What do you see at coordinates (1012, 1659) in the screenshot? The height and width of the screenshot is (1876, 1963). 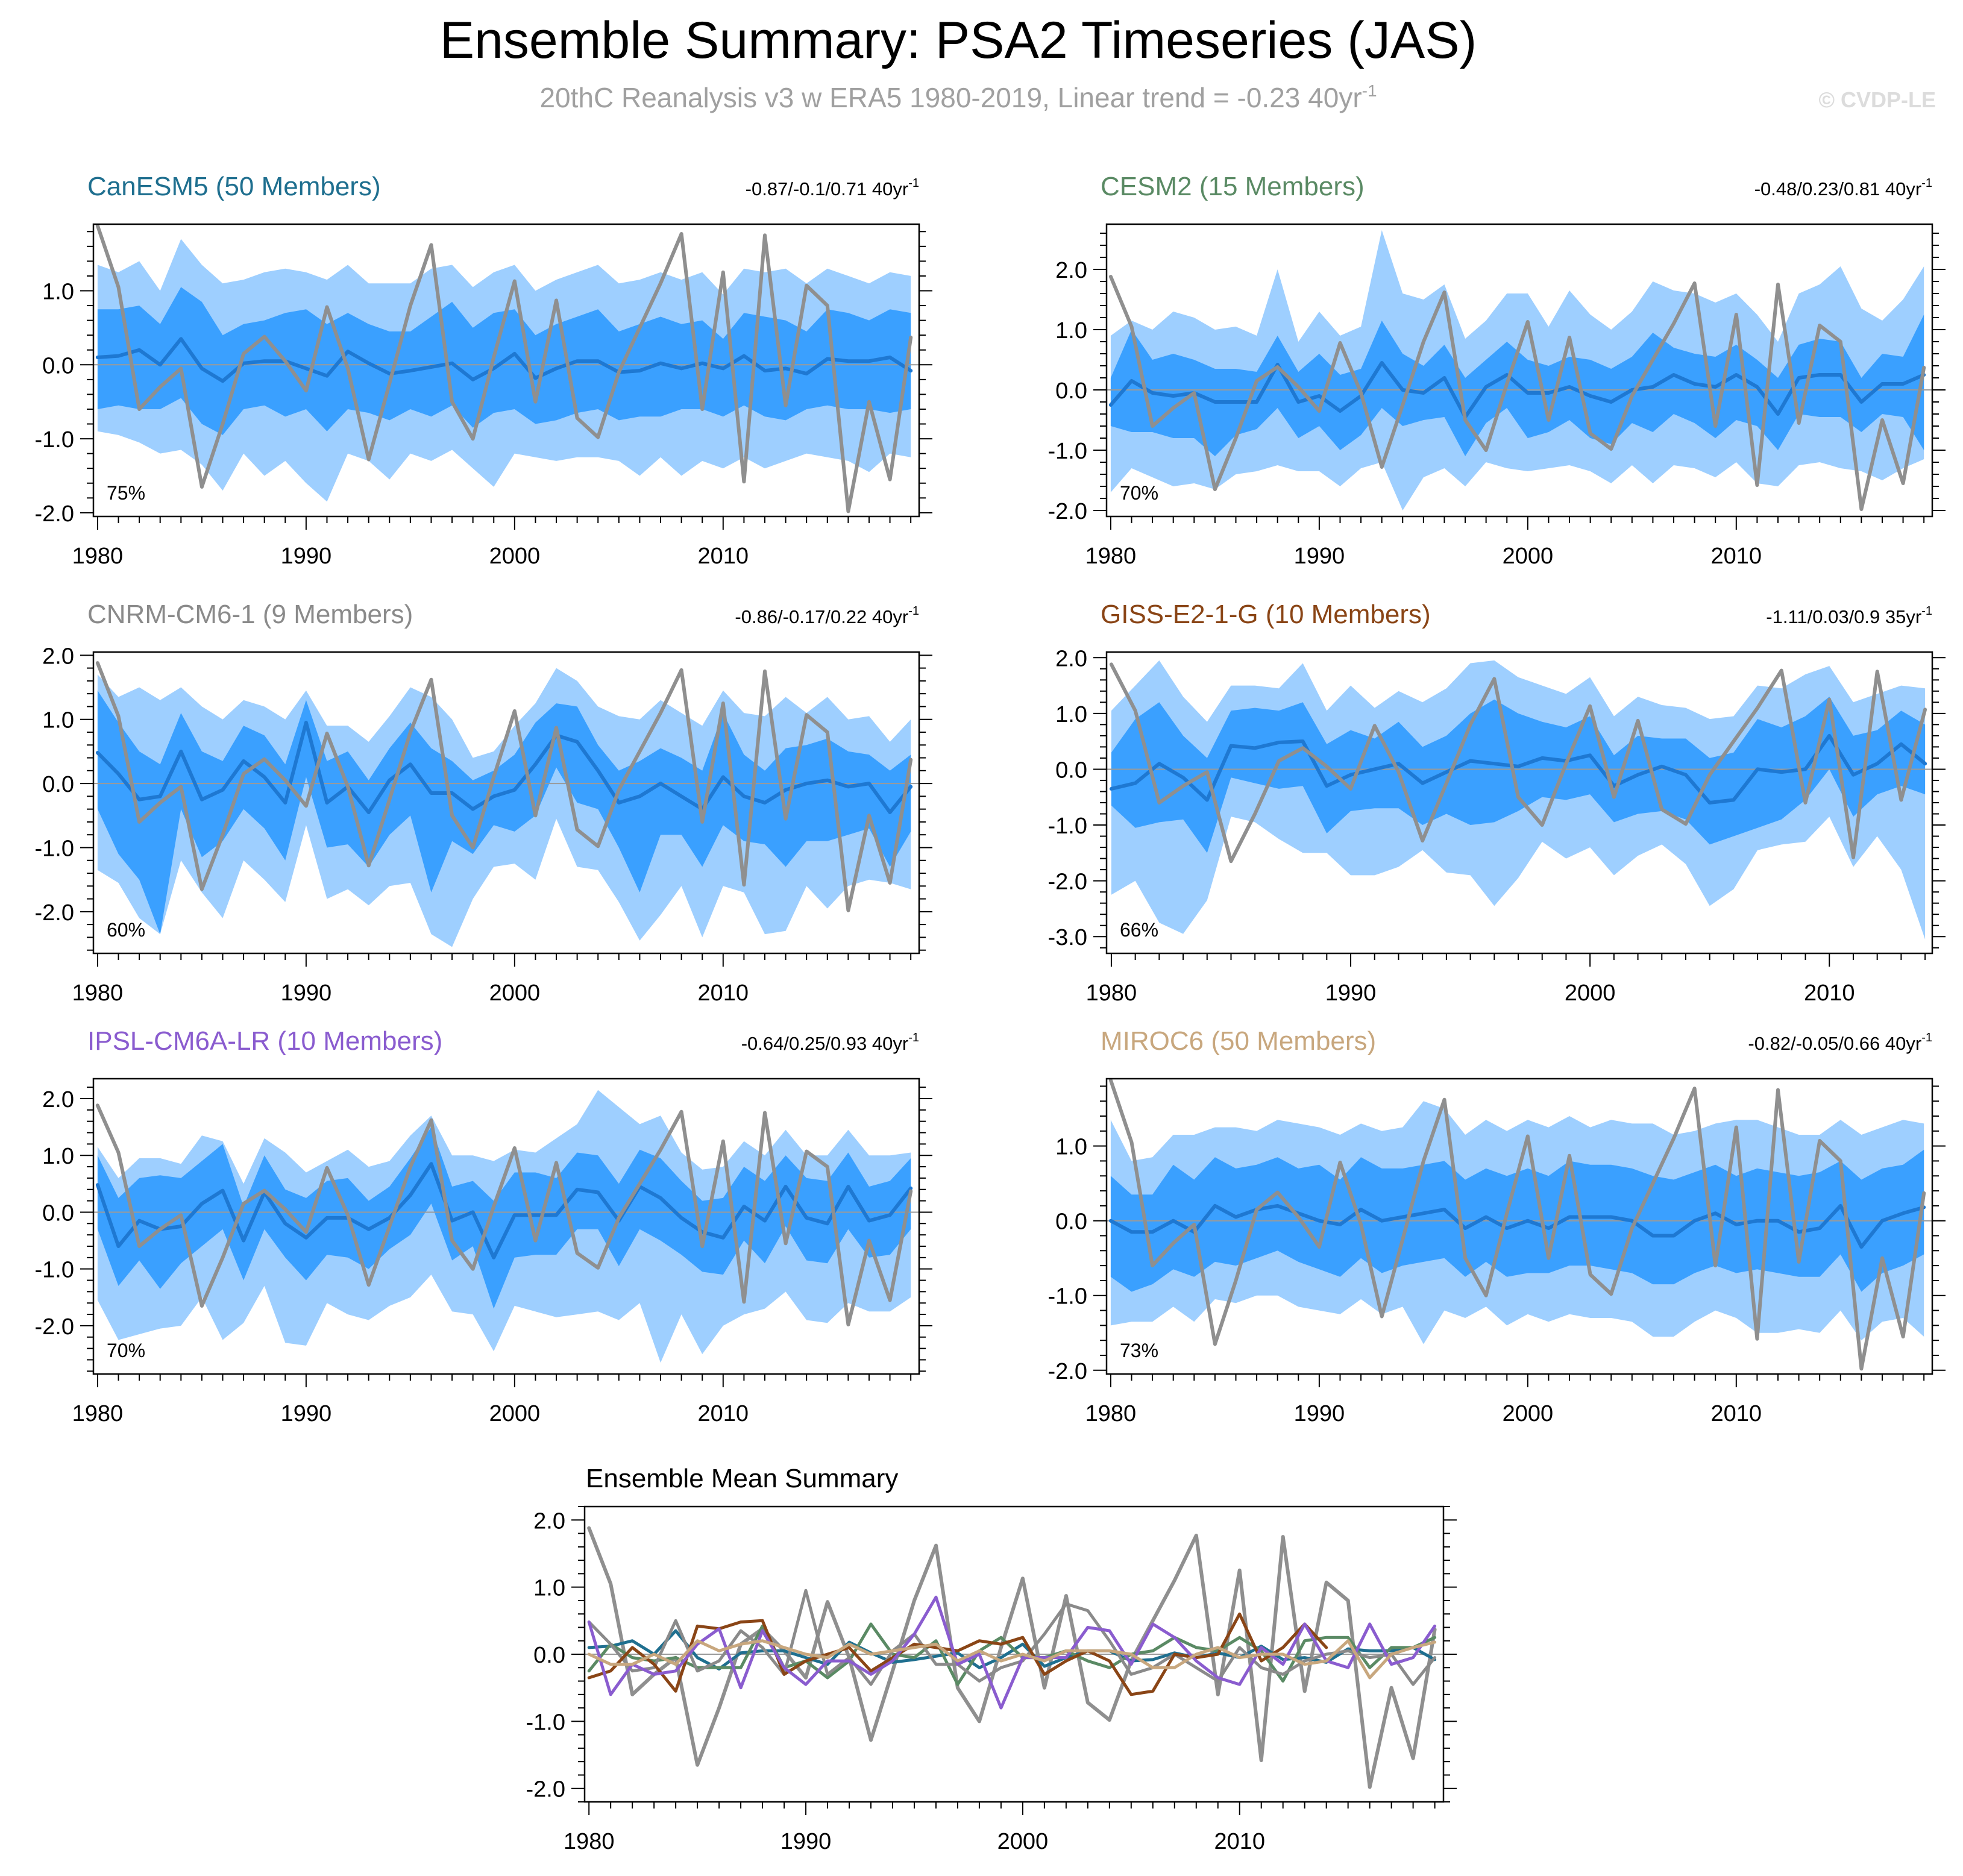 I see `ensemble-mean-line-miroc6` at bounding box center [1012, 1659].